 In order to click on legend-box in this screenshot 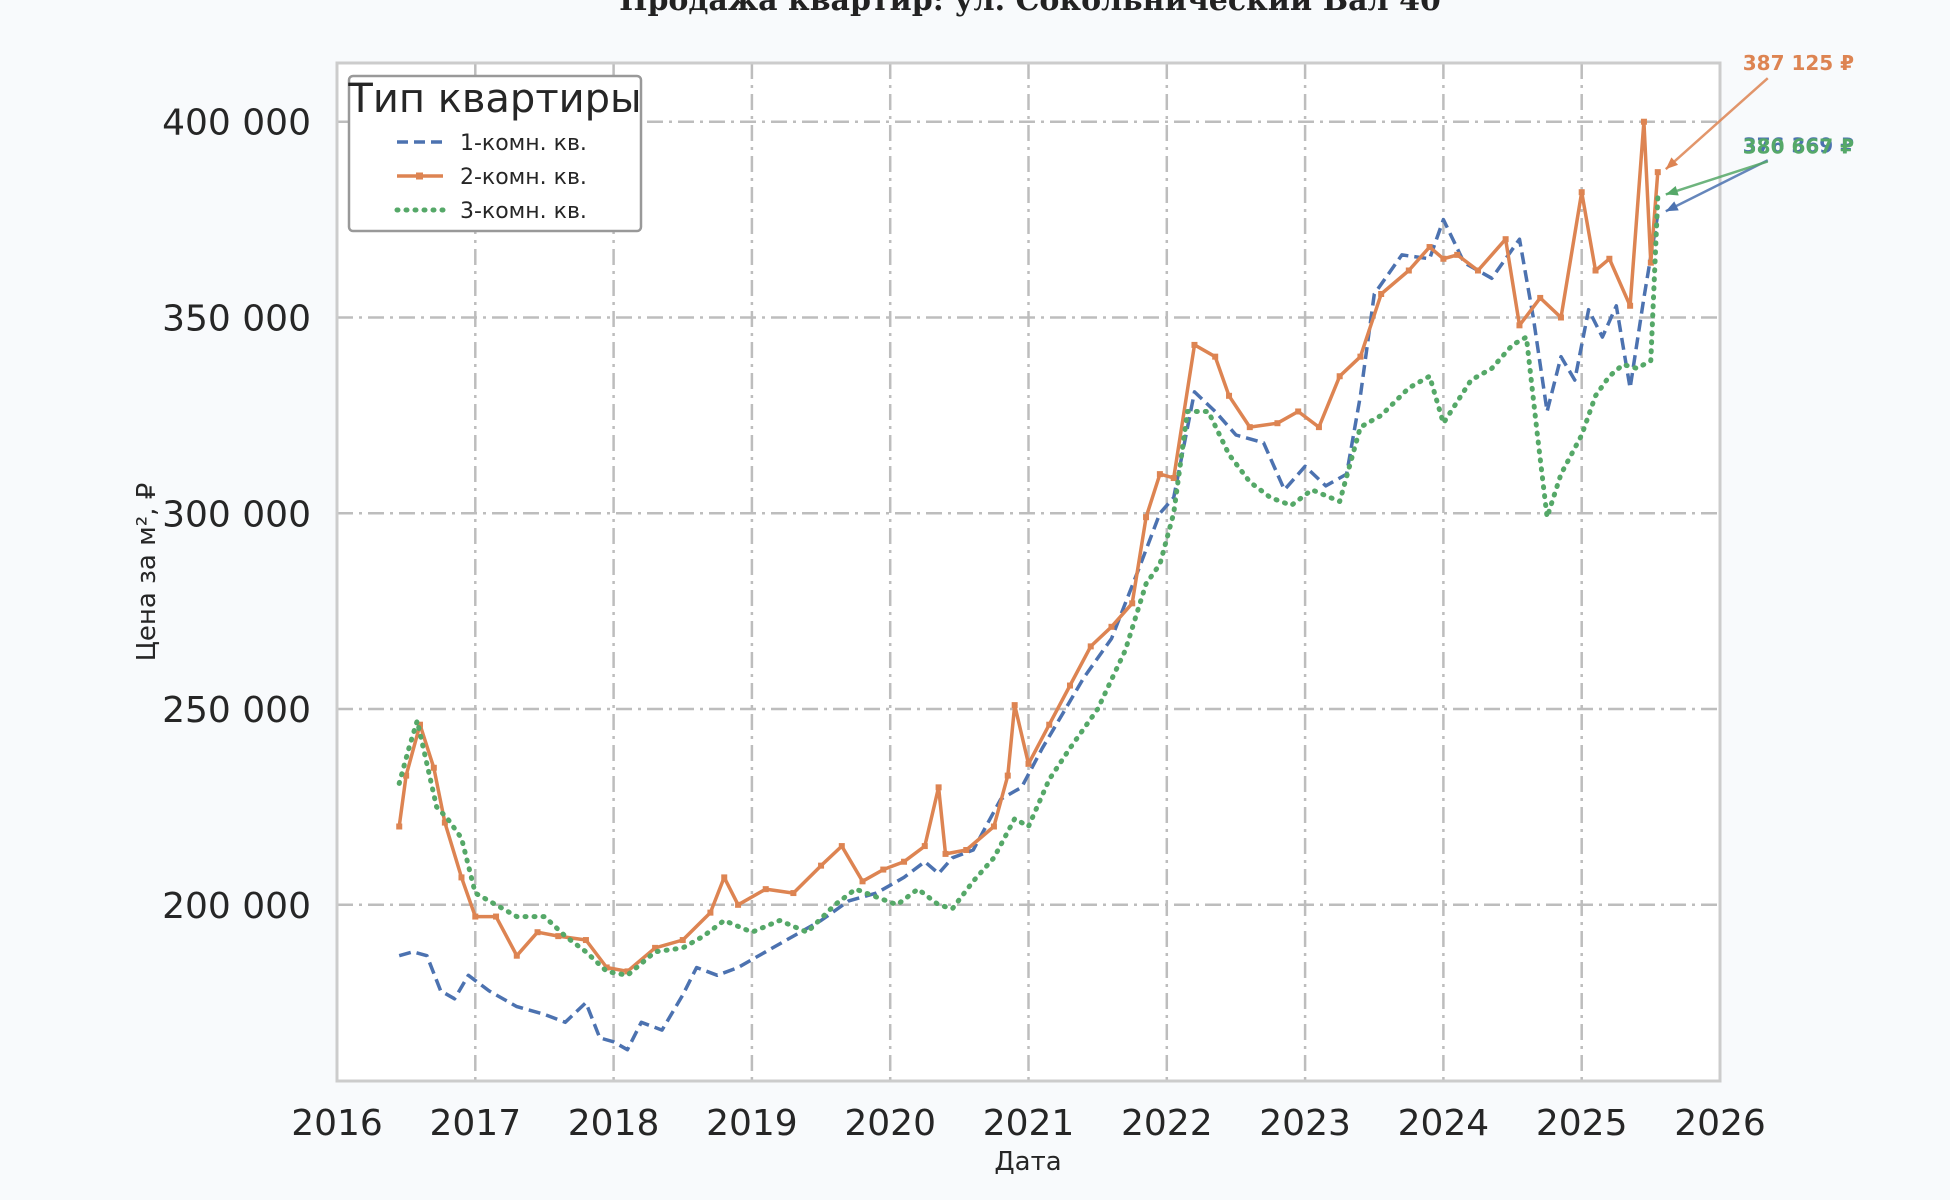, I will do `click(495, 153)`.